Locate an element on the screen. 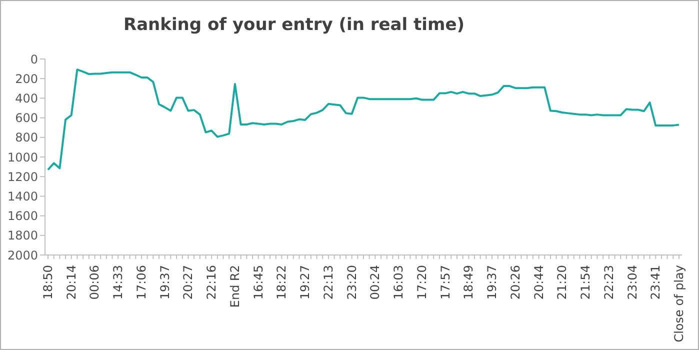 The image size is (699, 350). x-tick-label: 00:06 is located at coordinates (95, 282).